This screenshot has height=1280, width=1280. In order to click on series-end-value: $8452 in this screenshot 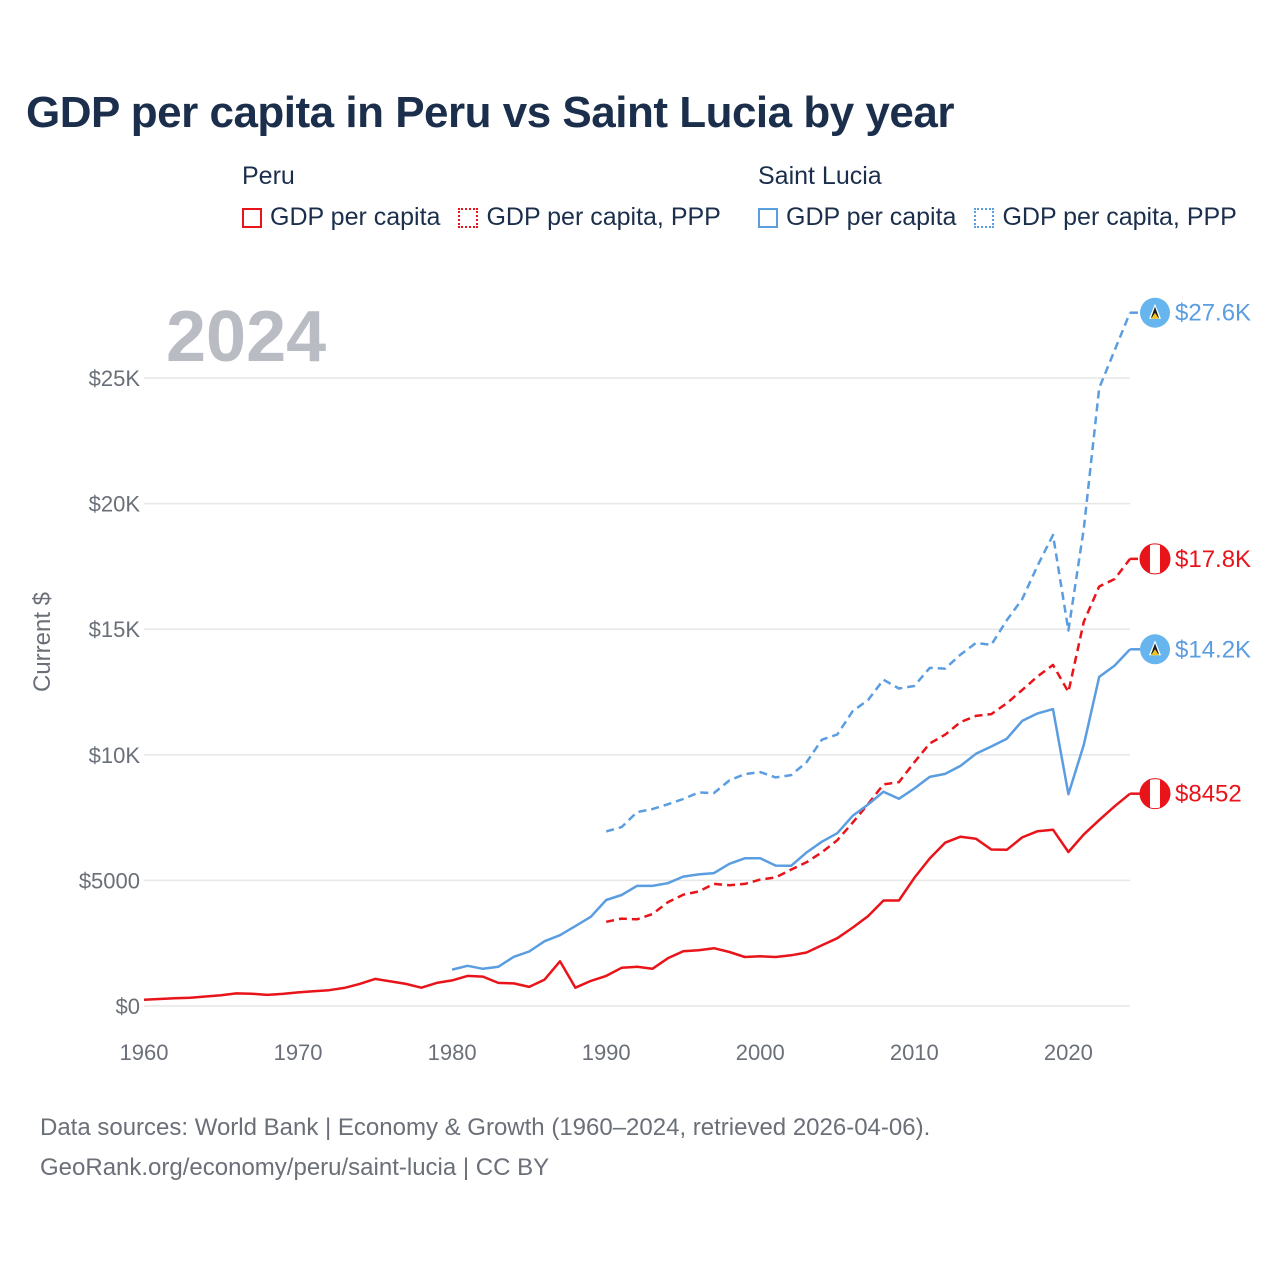, I will do `click(1208, 794)`.